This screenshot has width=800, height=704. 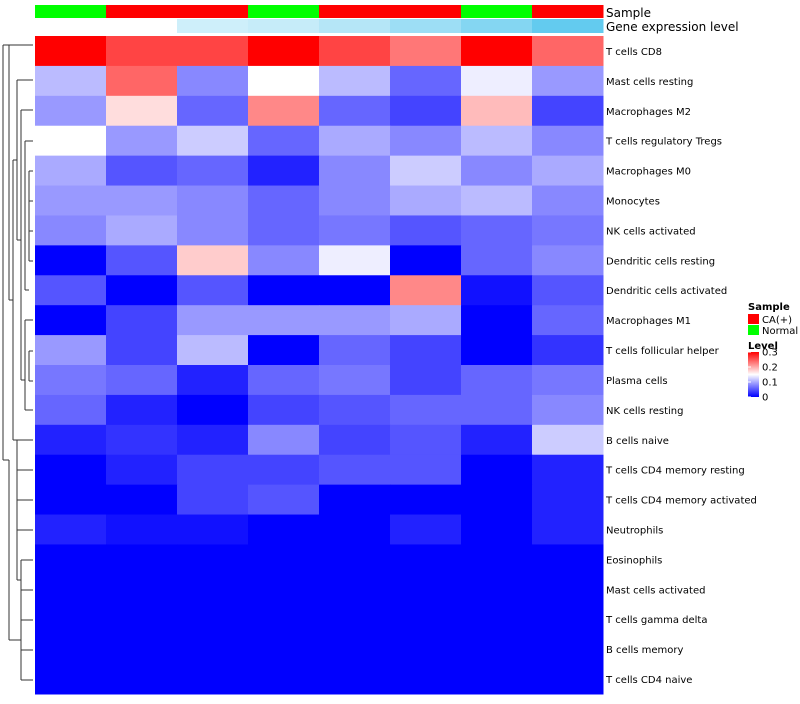 What do you see at coordinates (644, 411) in the screenshot?
I see `row-label: NK cells resting` at bounding box center [644, 411].